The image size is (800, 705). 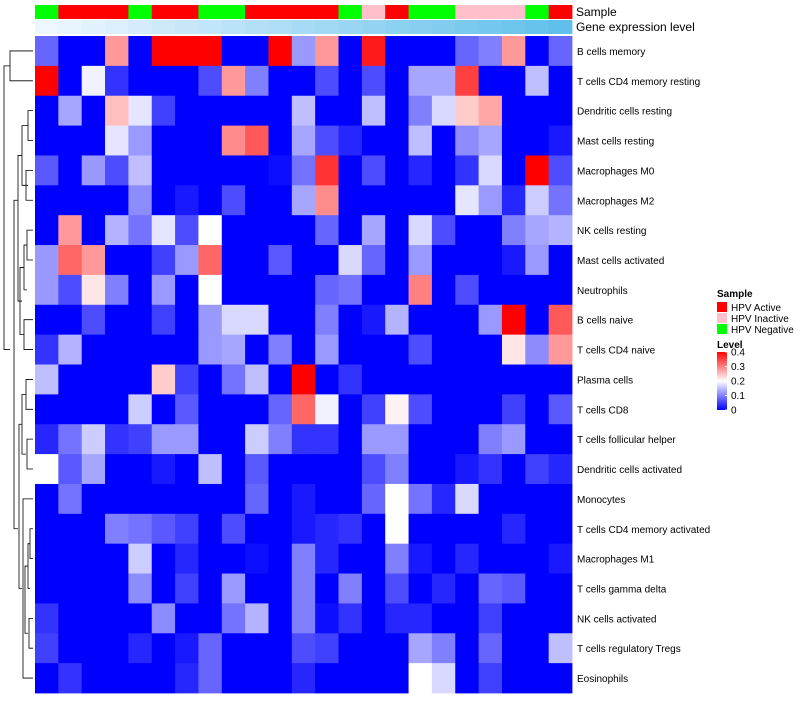 I want to click on sample-legend-swatch, so click(x=722, y=318).